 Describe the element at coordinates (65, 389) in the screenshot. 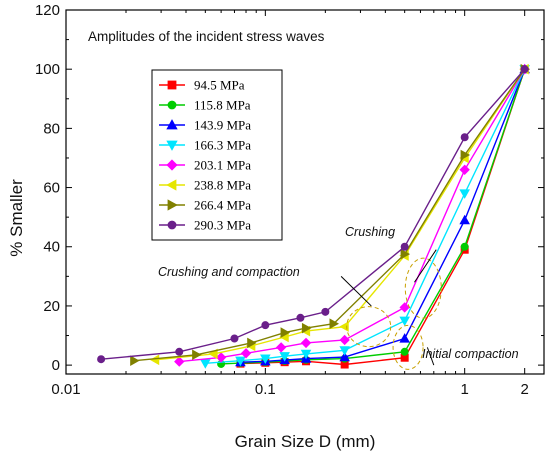

I see `x-tick-label: 0.01` at that location.